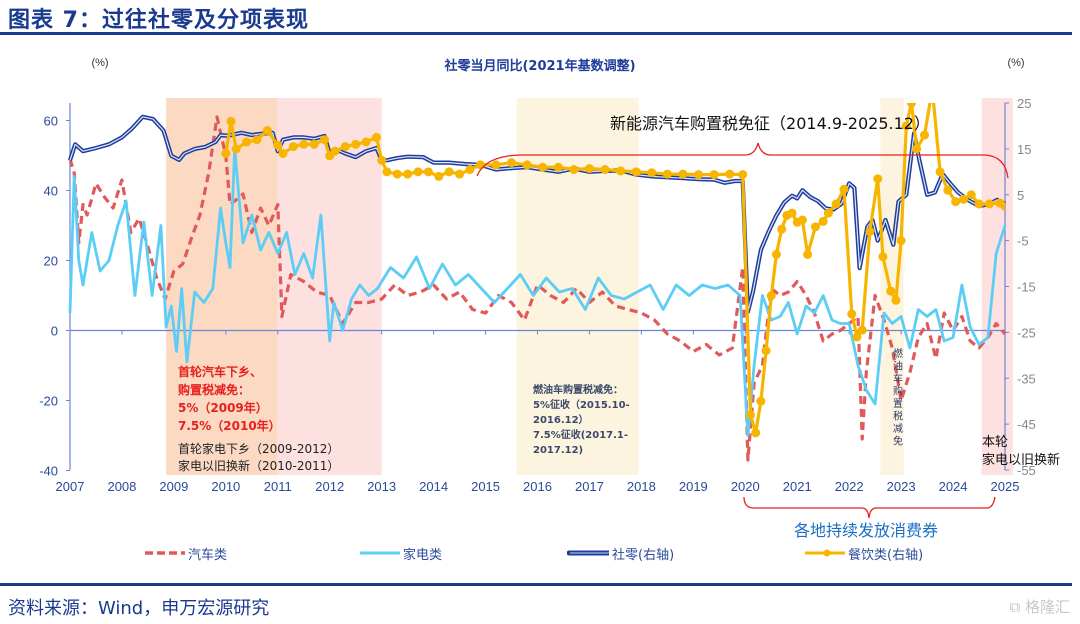  Describe the element at coordinates (898, 404) in the screenshot. I see `annotation-fuel-tax-2022-char: 置` at that location.